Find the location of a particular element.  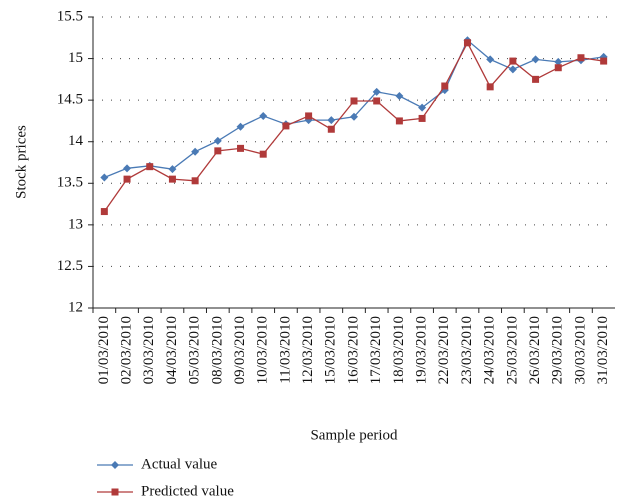

x-tick-label: 31/03/2010 is located at coordinates (603, 350).